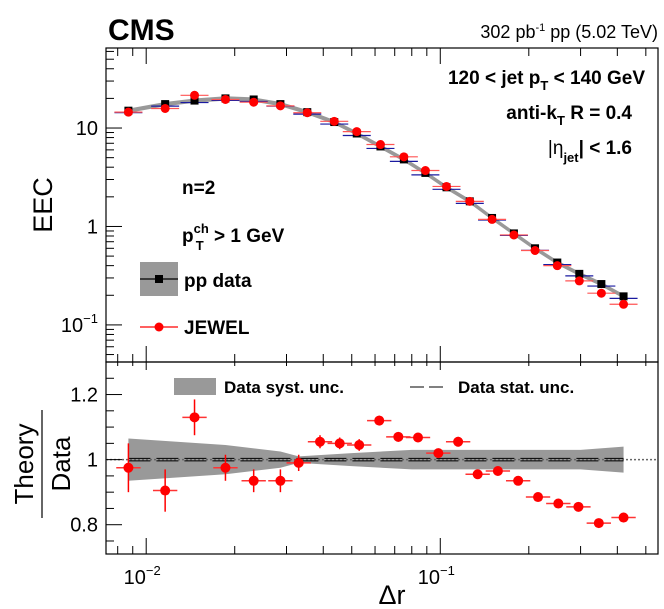 The width and height of the screenshot is (664, 609). Describe the element at coordinates (289, 576) in the screenshot. I see `x-tick-labels: 10⁻² 10⁻¹` at that location.